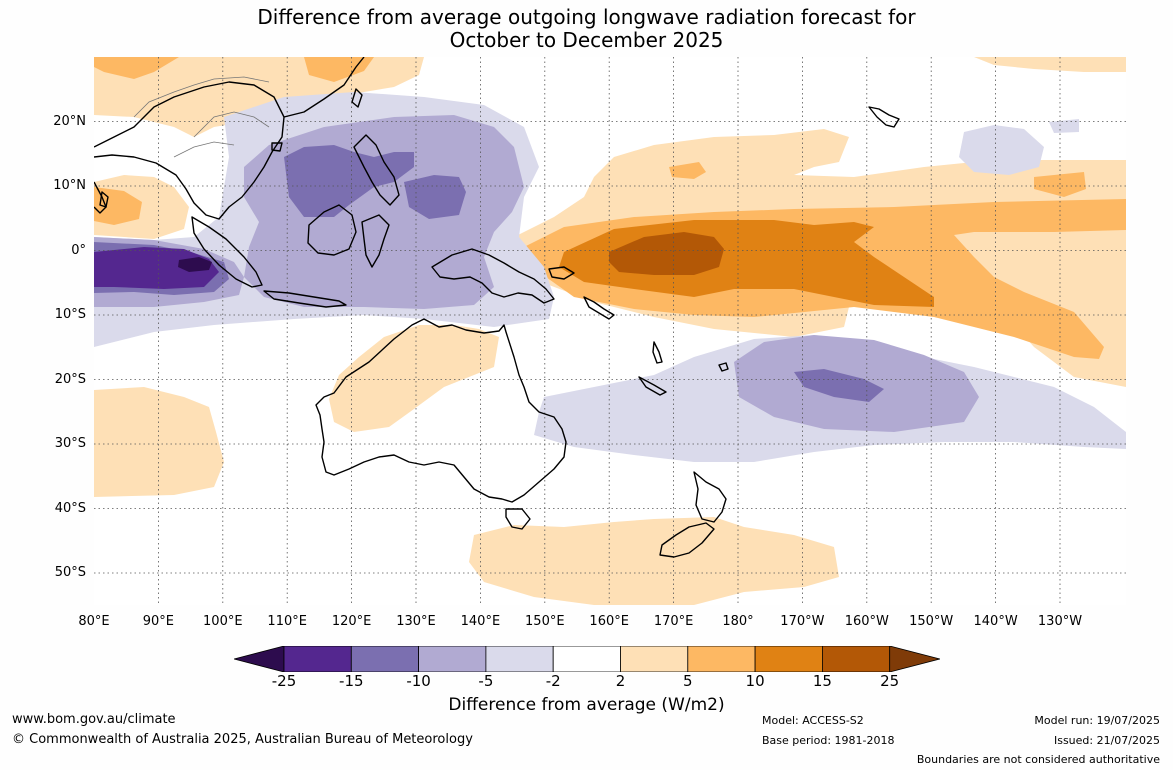 The width and height of the screenshot is (1173, 770). I want to click on legend-tick-label: 2, so click(620, 681).